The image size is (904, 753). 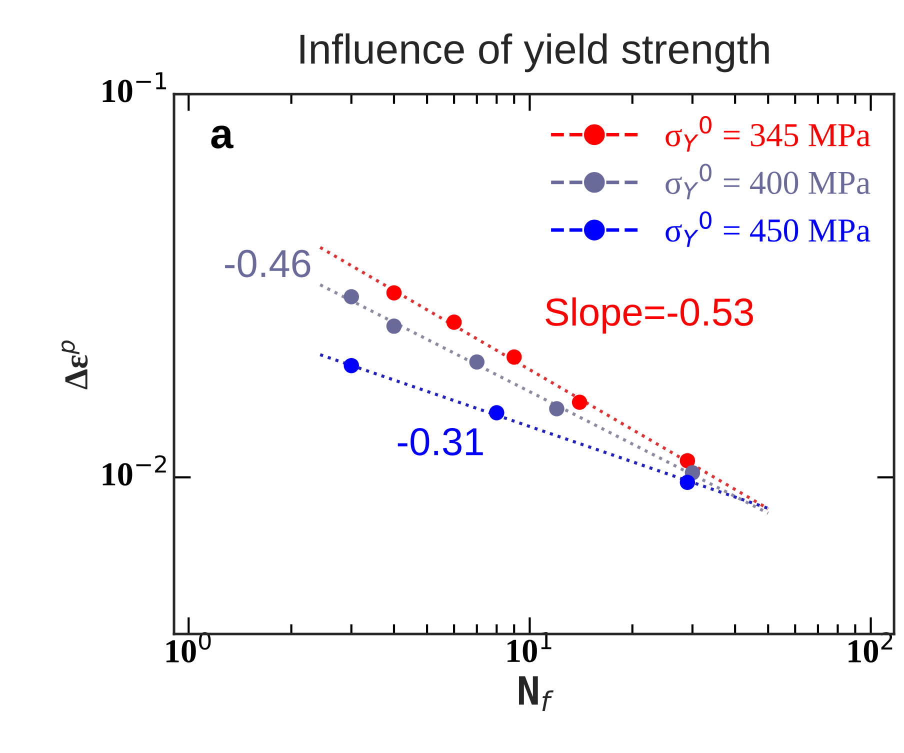 I want to click on chart-title: Influence of yield strength, so click(x=534, y=52).